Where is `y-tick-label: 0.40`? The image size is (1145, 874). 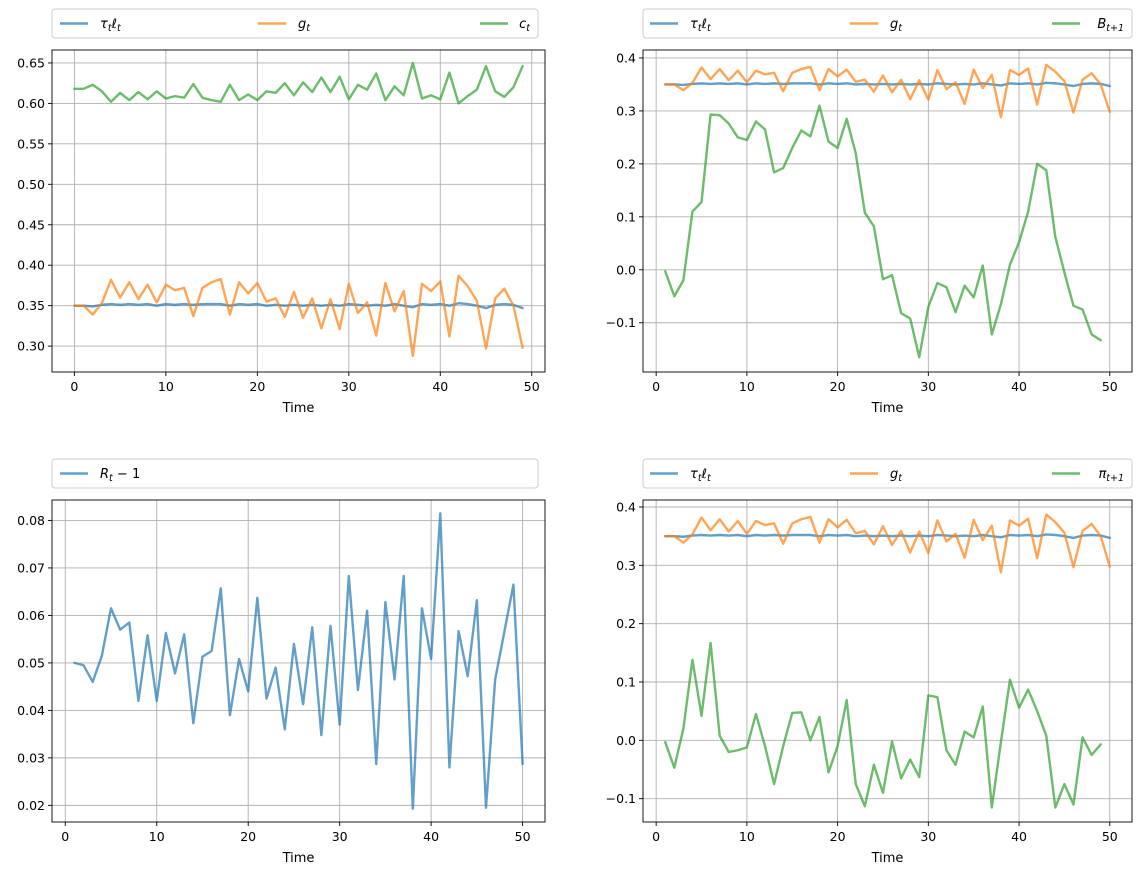 y-tick-label: 0.40 is located at coordinates (31, 265).